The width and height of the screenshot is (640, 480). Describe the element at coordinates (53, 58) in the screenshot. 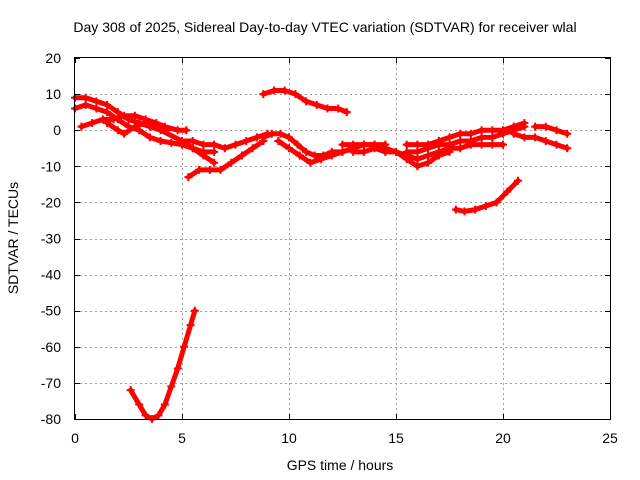

I see `y-tick-label: 20` at that location.